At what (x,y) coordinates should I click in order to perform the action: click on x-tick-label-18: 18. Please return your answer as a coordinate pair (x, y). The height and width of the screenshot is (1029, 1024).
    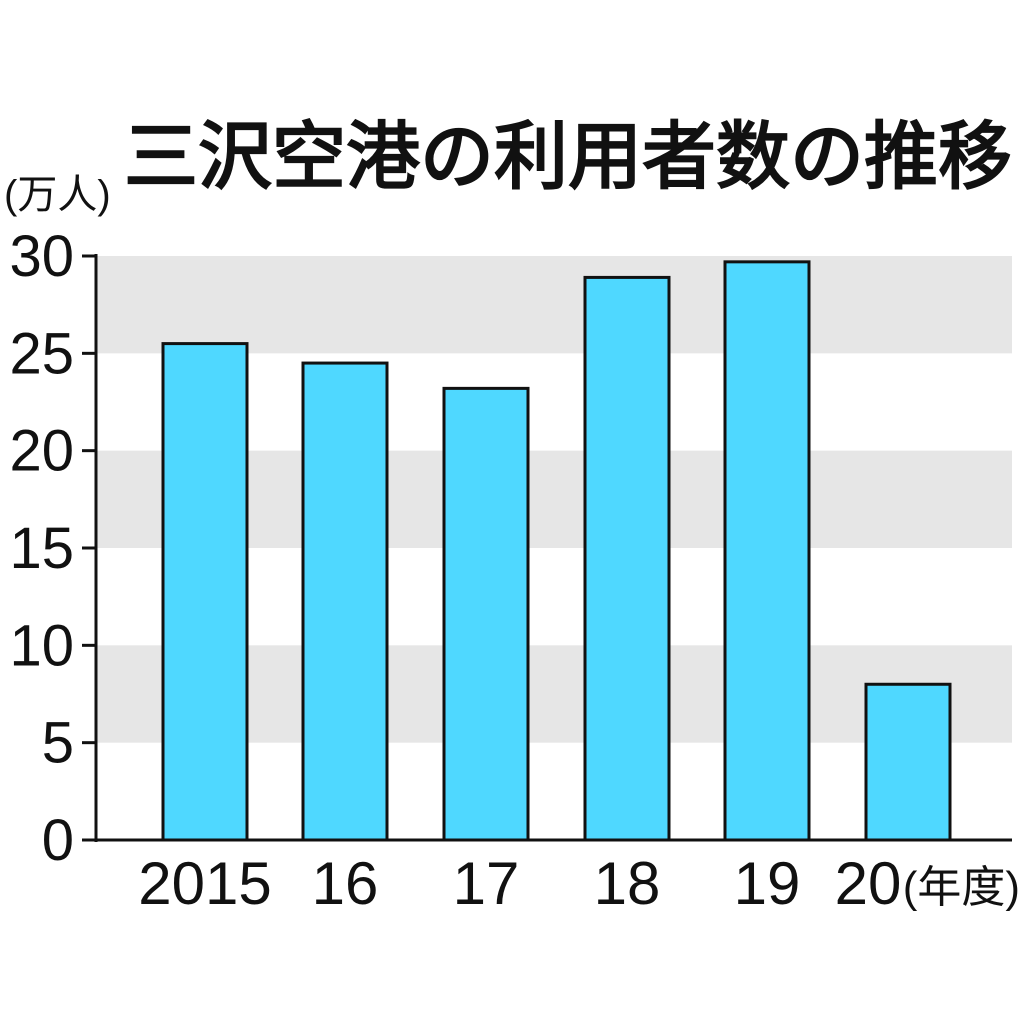
    Looking at the image, I should click on (627, 883).